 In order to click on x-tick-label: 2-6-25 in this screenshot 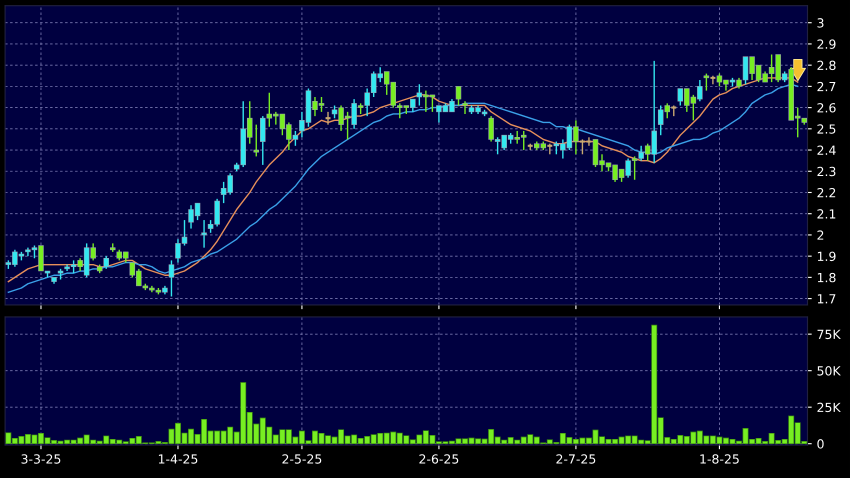, I will do `click(438, 459)`.